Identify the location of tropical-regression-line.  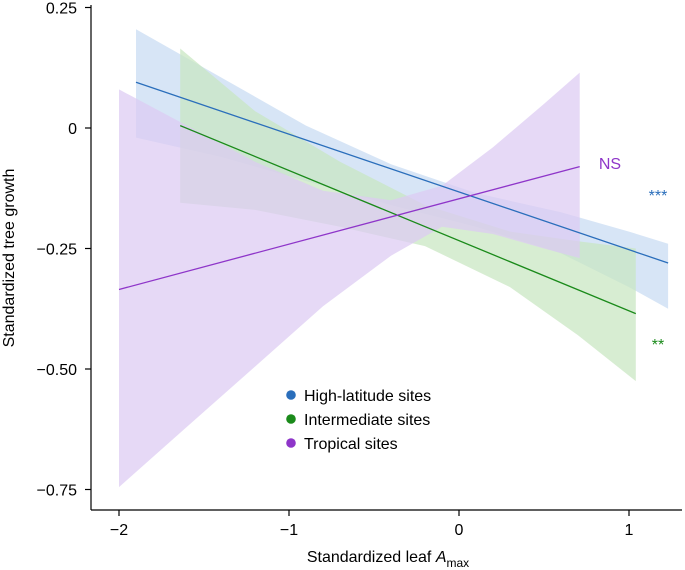
(349, 228).